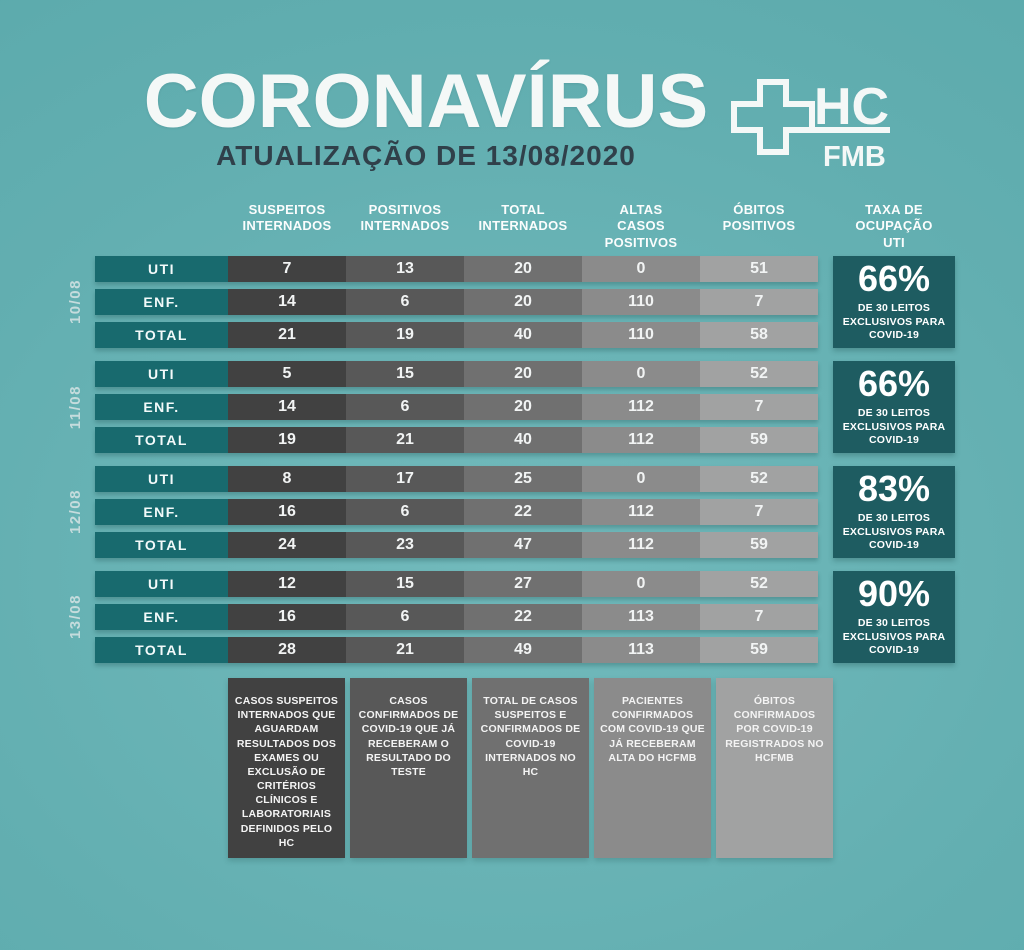  I want to click on occupancy-percent: 83%, so click(894, 489).